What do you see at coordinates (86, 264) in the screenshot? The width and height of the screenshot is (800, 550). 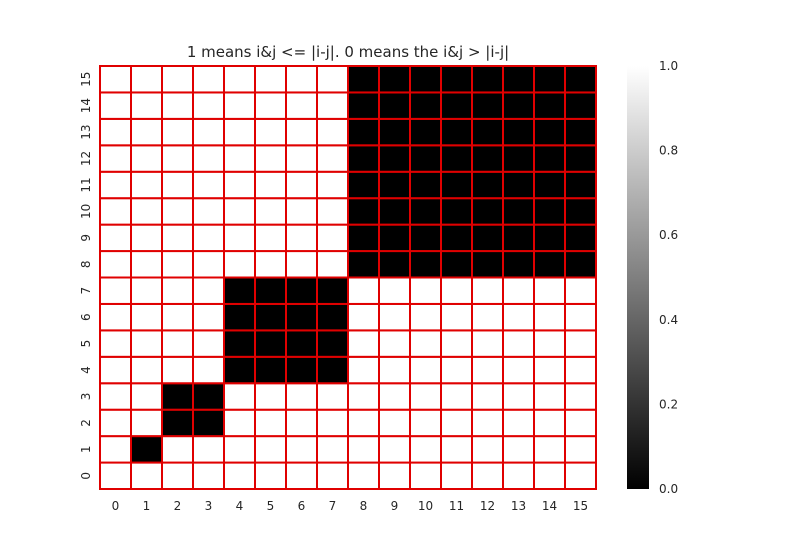 I see `y-tick-label: 8` at bounding box center [86, 264].